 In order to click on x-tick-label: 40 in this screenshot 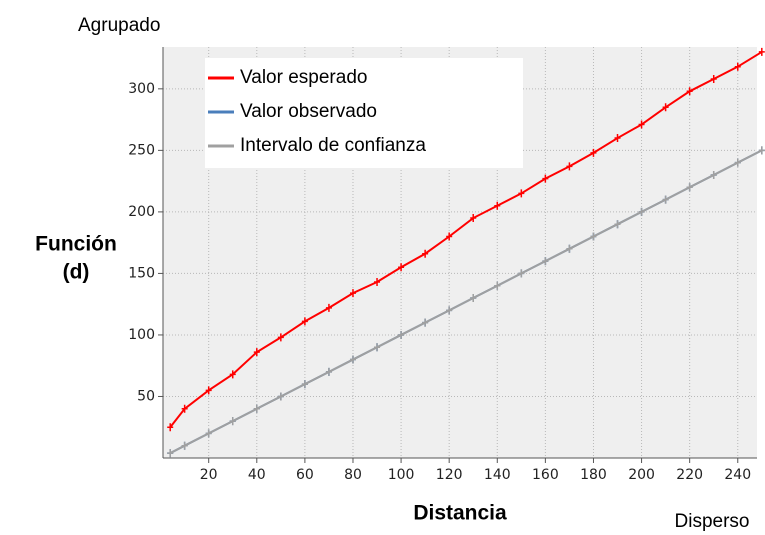, I will do `click(257, 475)`.